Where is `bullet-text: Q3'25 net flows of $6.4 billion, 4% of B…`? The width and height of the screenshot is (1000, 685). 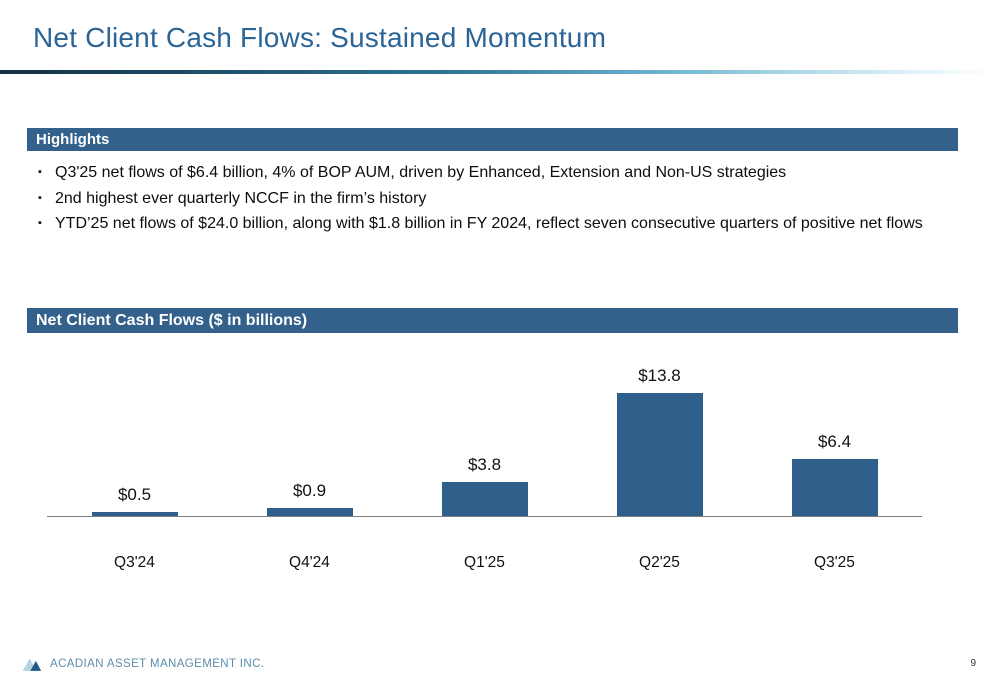 bullet-text: Q3'25 net flows of $6.4 billion, 4% of B… is located at coordinates (421, 172).